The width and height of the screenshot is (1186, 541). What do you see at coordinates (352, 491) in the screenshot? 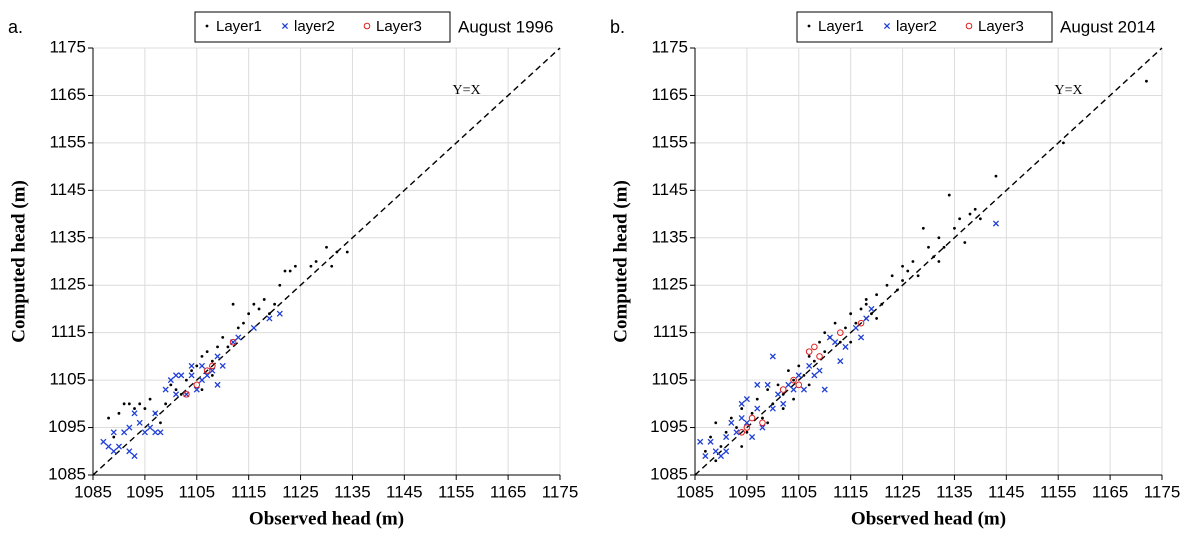
I see `x-tick-label: 1135` at bounding box center [352, 491].